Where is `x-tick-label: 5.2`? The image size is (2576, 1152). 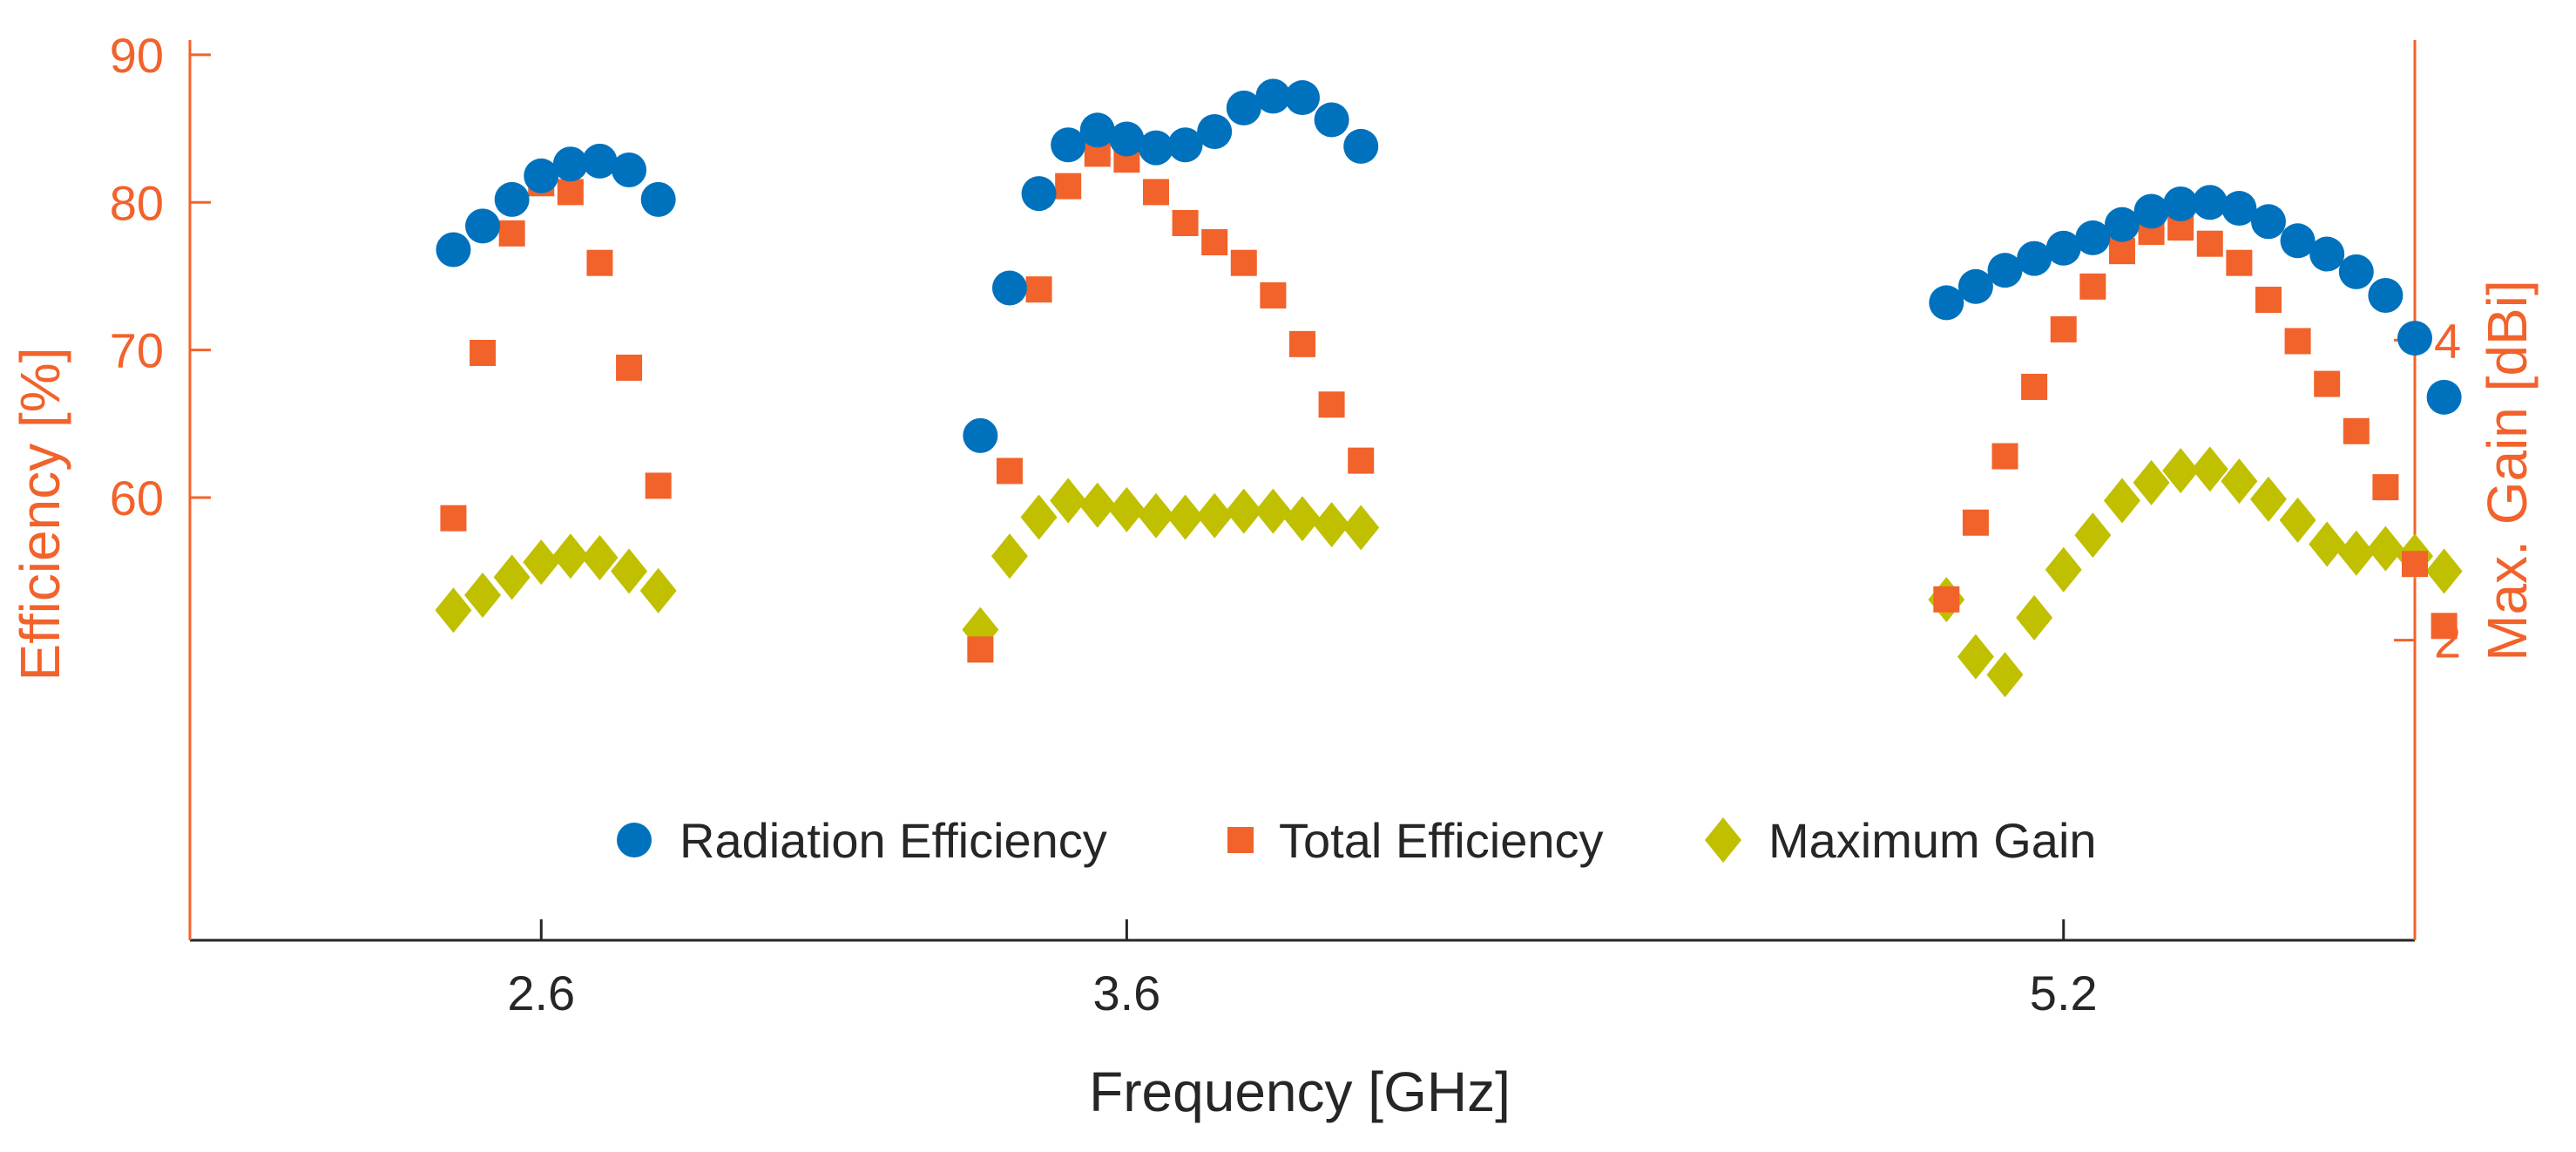
x-tick-label: 5.2 is located at coordinates (2064, 993).